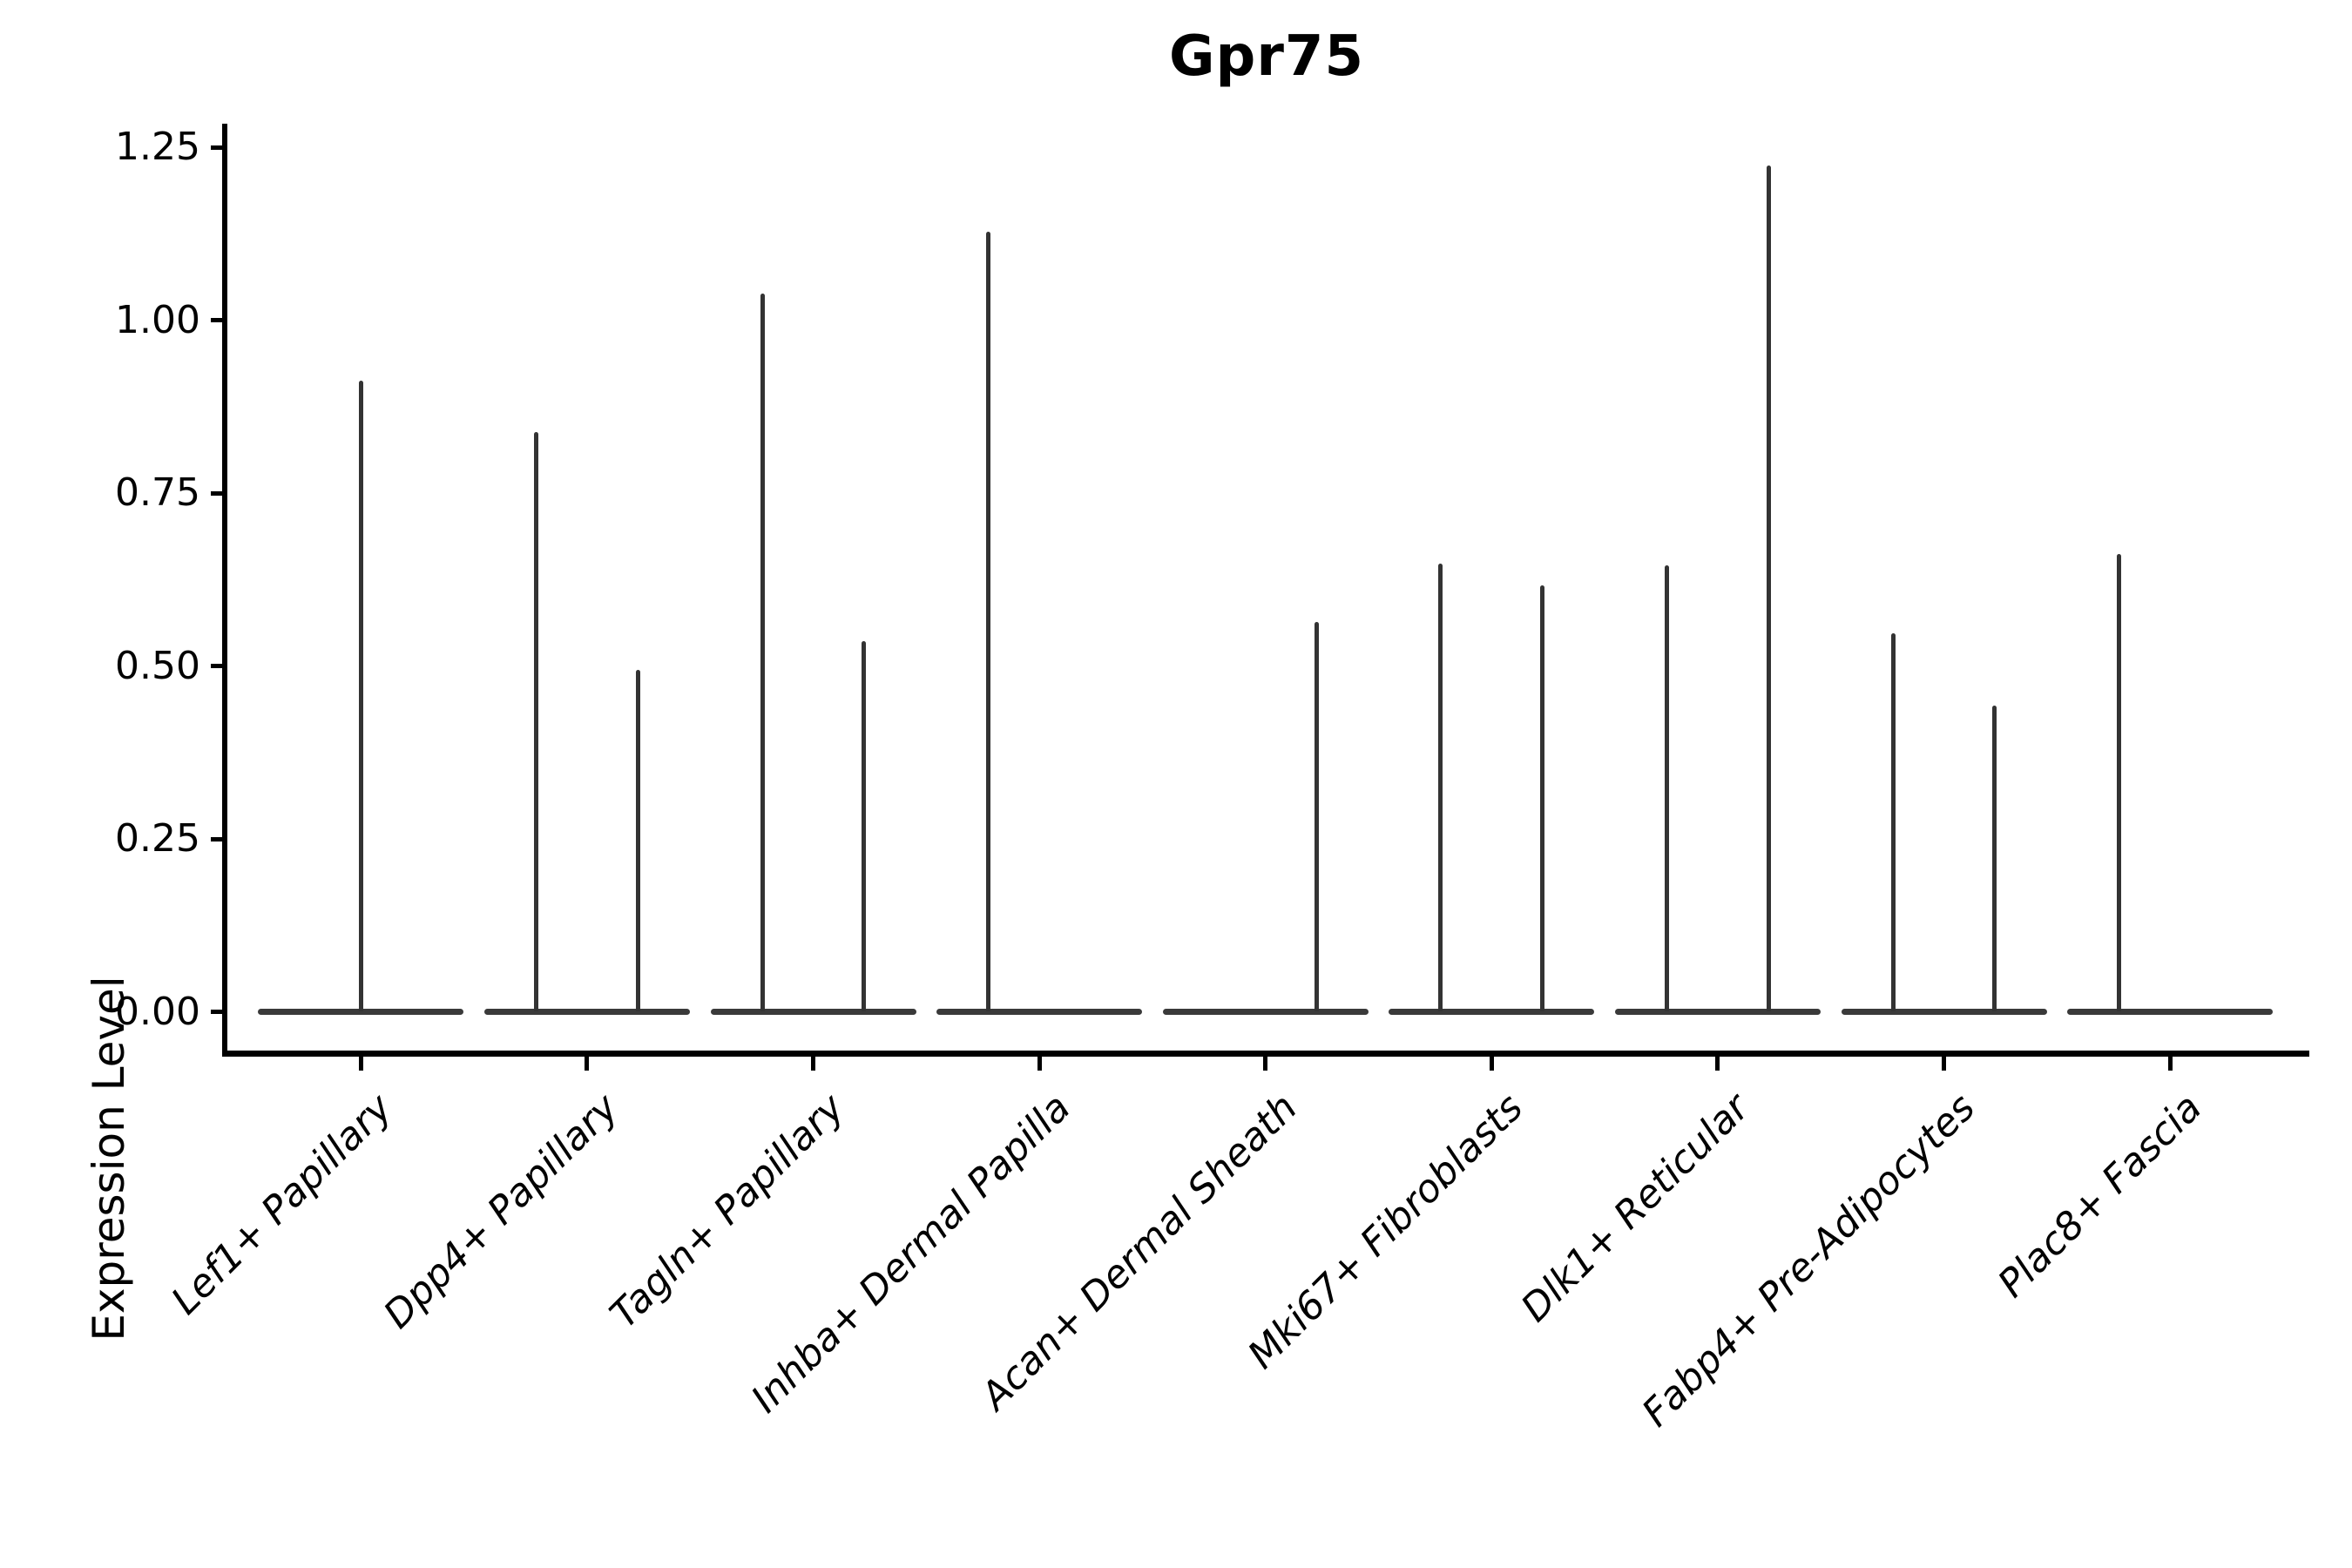 The height and width of the screenshot is (1568, 2352). I want to click on y-tick-label: 1.25, so click(157, 147).